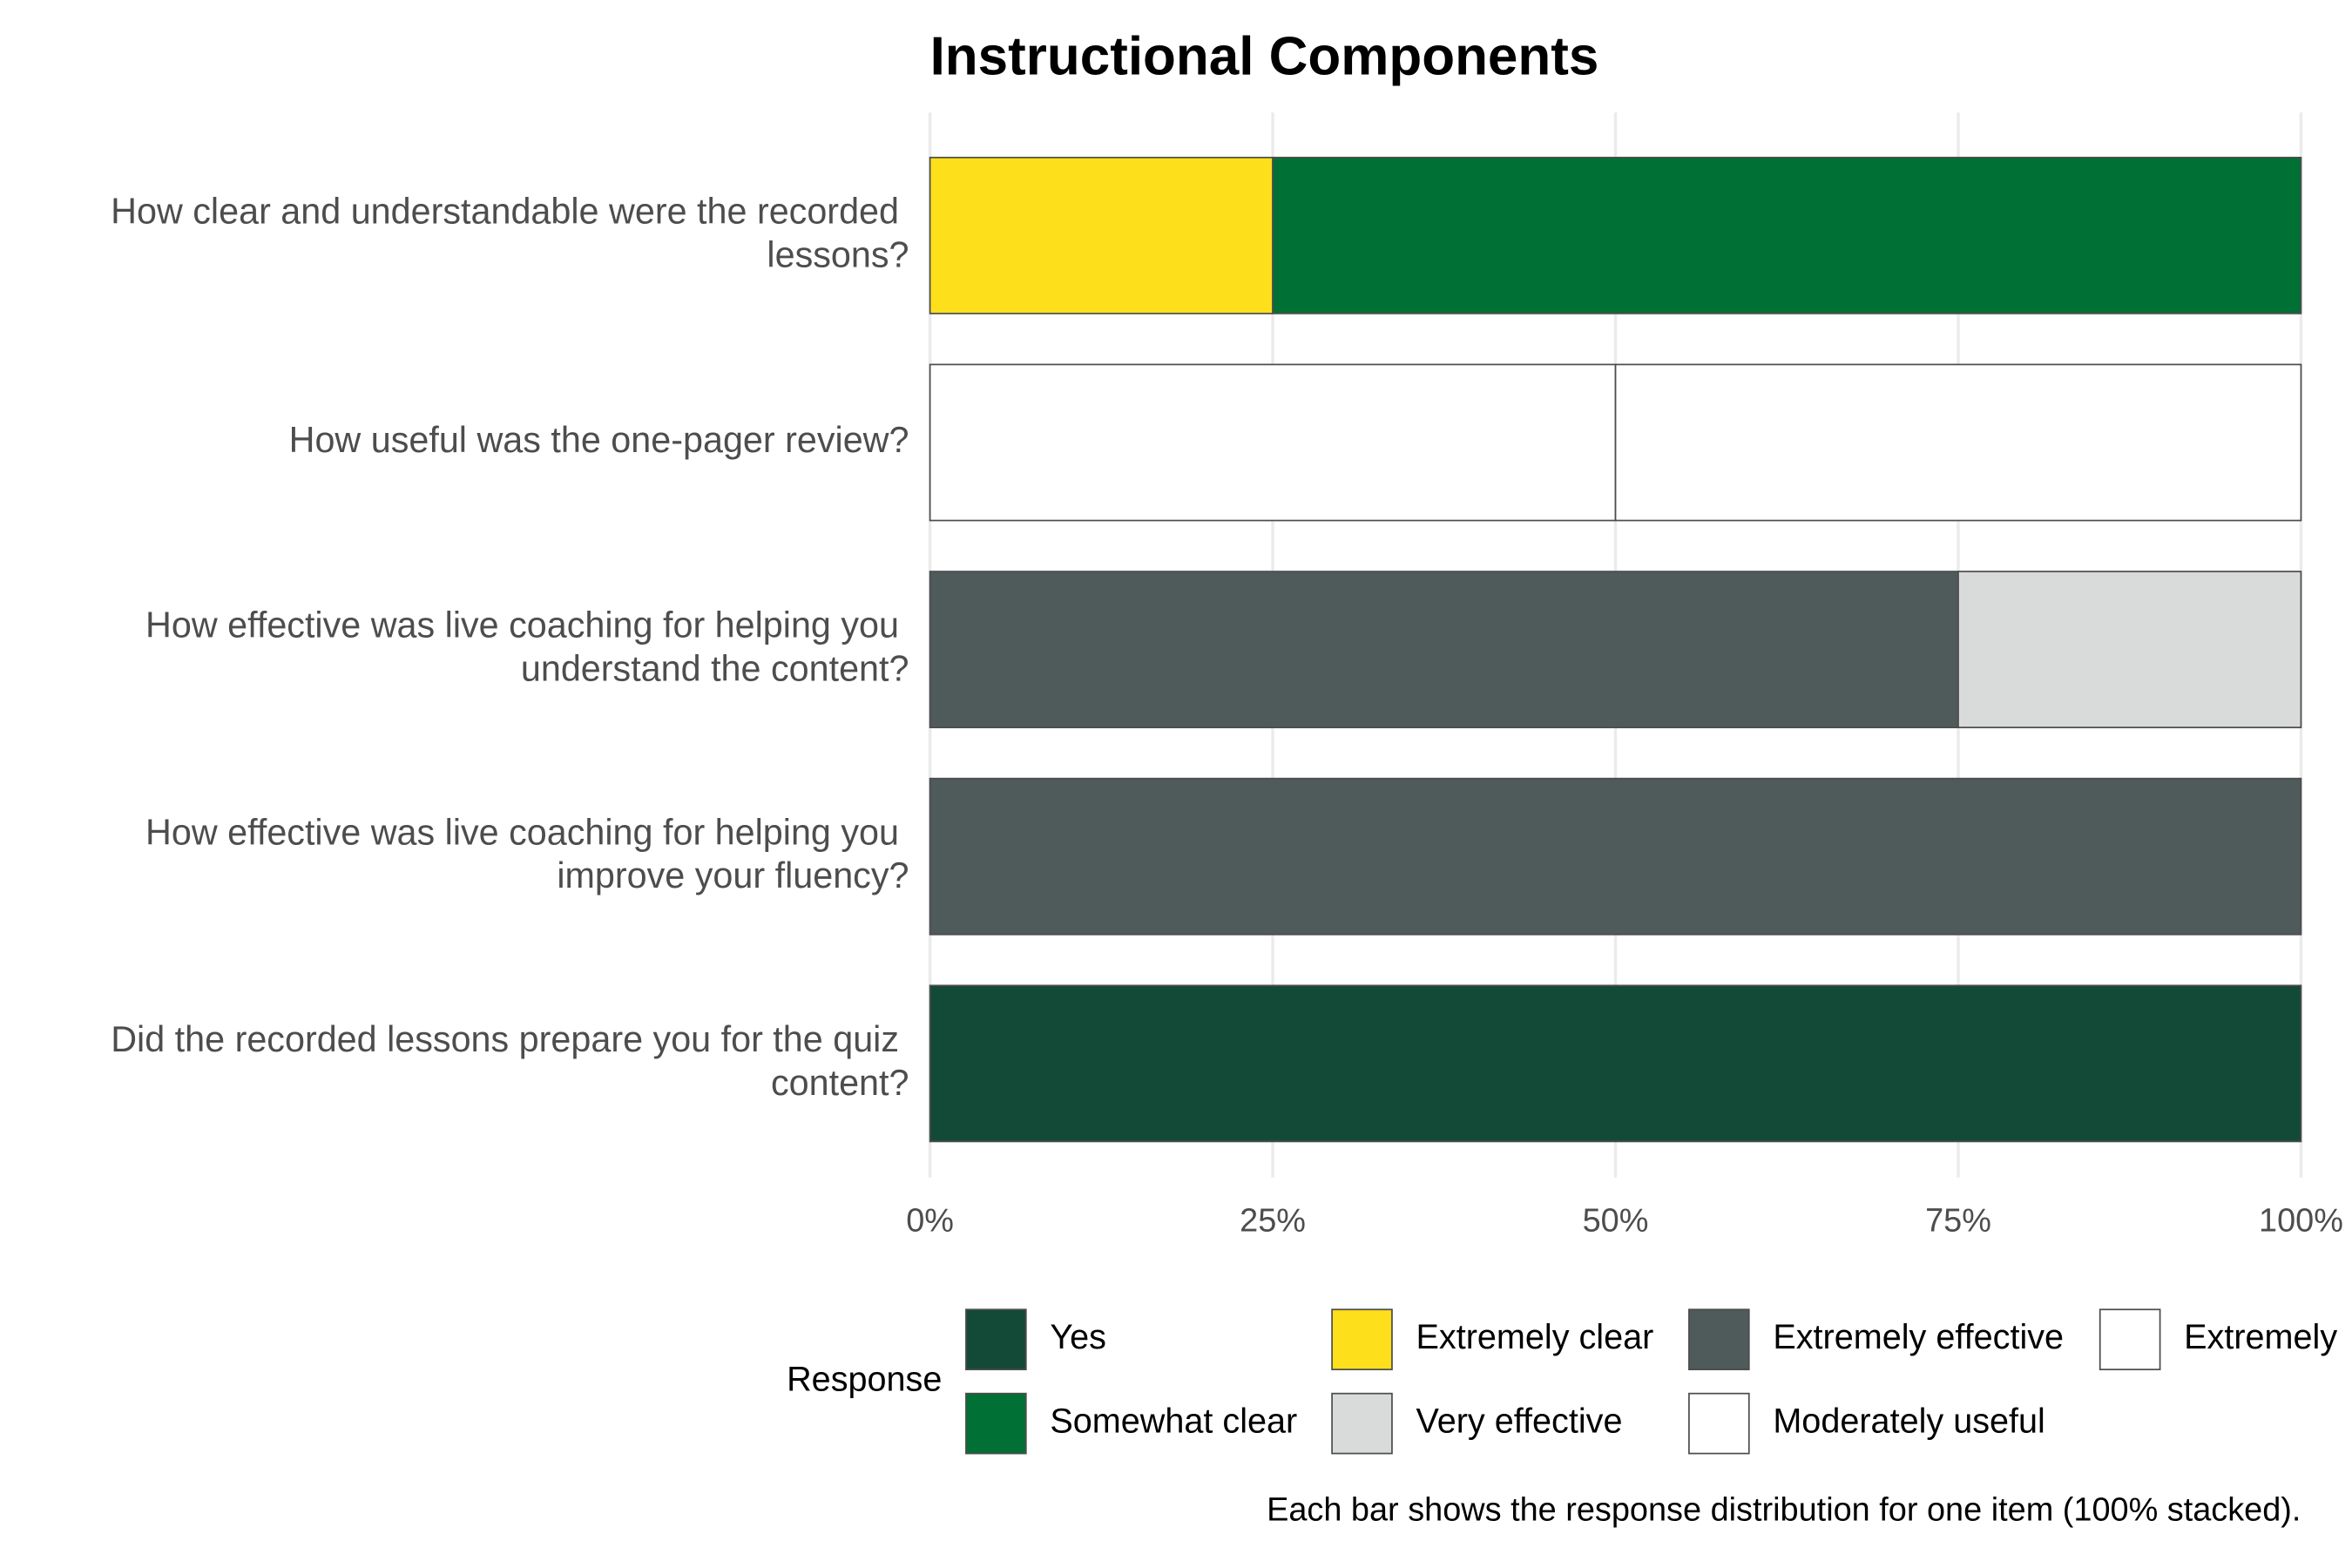 Image resolution: width=2352 pixels, height=1568 pixels. Describe the element at coordinates (1616, 1221) in the screenshot. I see `x-tick-label: 50%` at that location.